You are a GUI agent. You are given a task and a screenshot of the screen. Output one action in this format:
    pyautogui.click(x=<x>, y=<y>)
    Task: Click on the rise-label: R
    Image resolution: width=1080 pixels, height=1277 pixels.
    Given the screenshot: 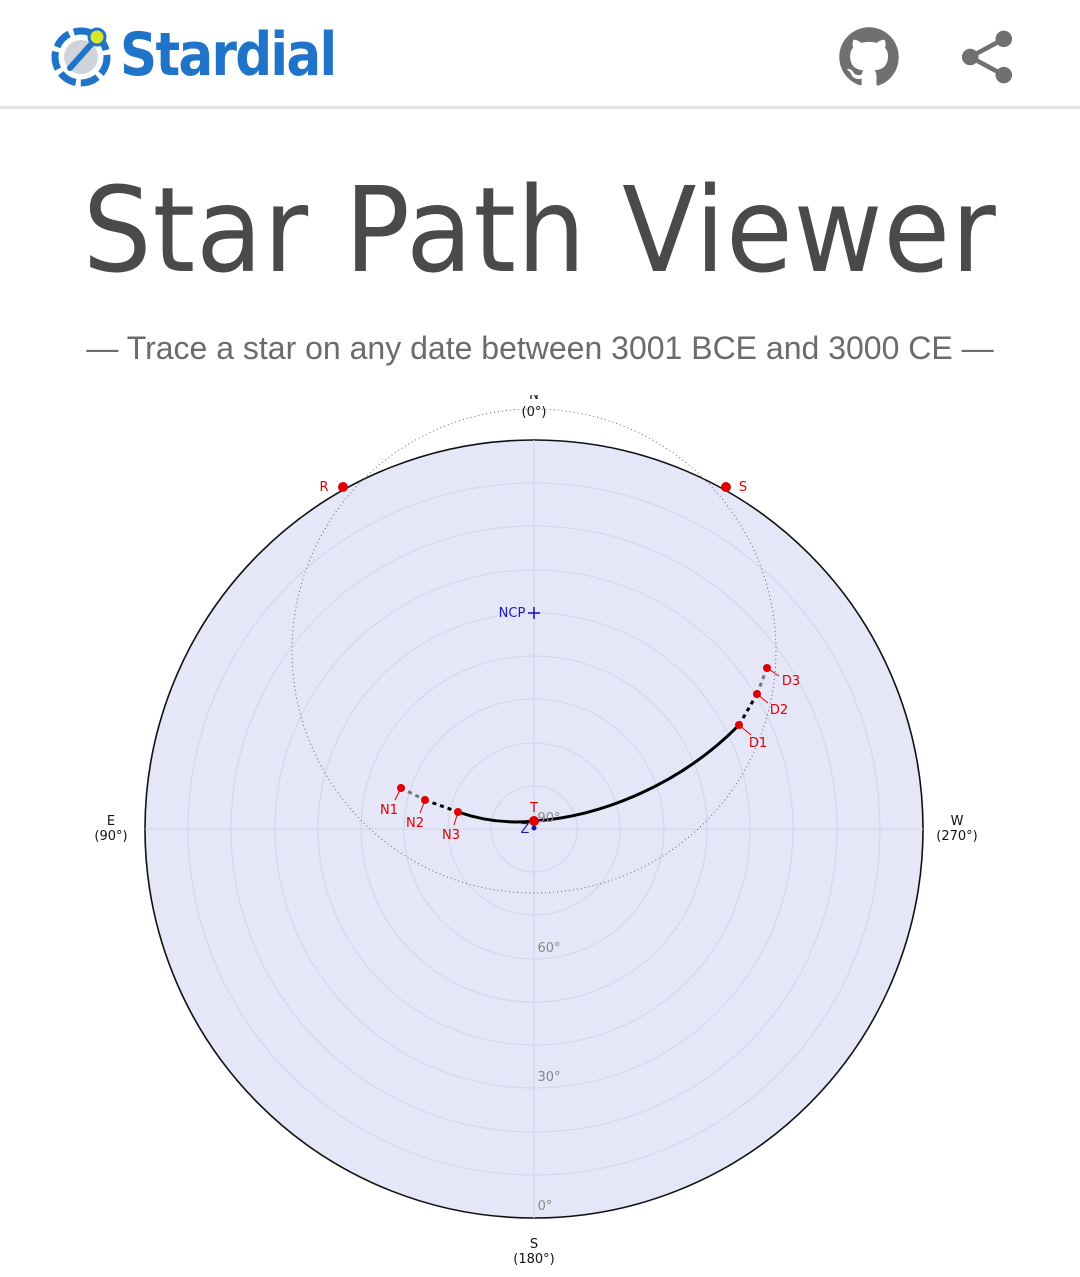 What is the action you would take?
    pyautogui.click(x=323, y=487)
    